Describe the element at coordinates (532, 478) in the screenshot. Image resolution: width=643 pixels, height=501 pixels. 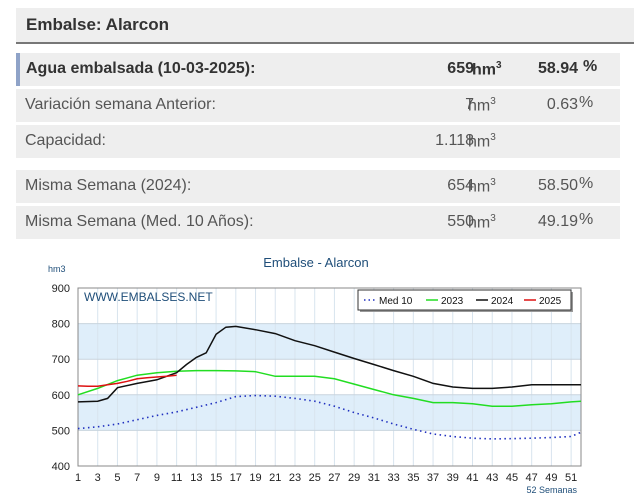
I see `x-tick-label: 47` at that location.